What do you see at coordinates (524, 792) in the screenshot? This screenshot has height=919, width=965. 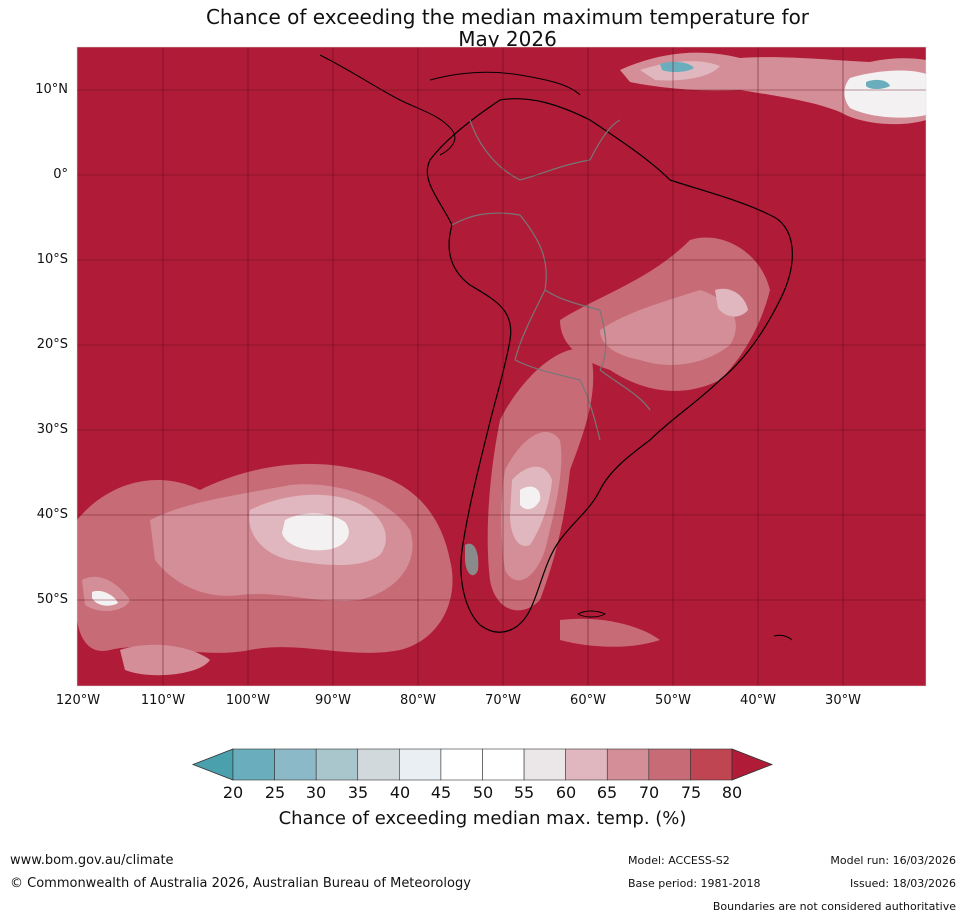 I see `colorbar-tick-55: 55` at bounding box center [524, 792].